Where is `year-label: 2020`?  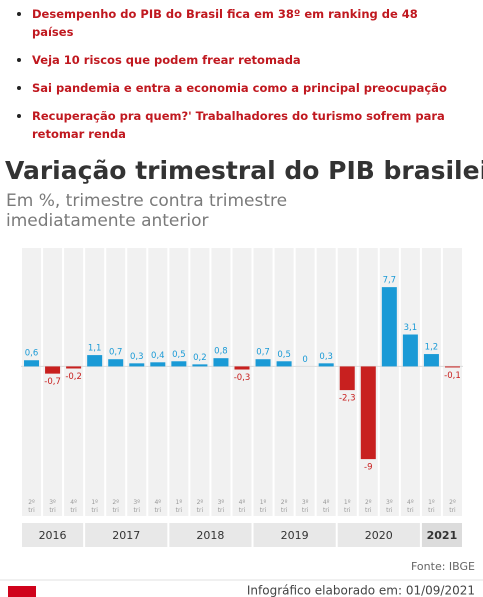
year-label: 2020 is located at coordinates (379, 535).